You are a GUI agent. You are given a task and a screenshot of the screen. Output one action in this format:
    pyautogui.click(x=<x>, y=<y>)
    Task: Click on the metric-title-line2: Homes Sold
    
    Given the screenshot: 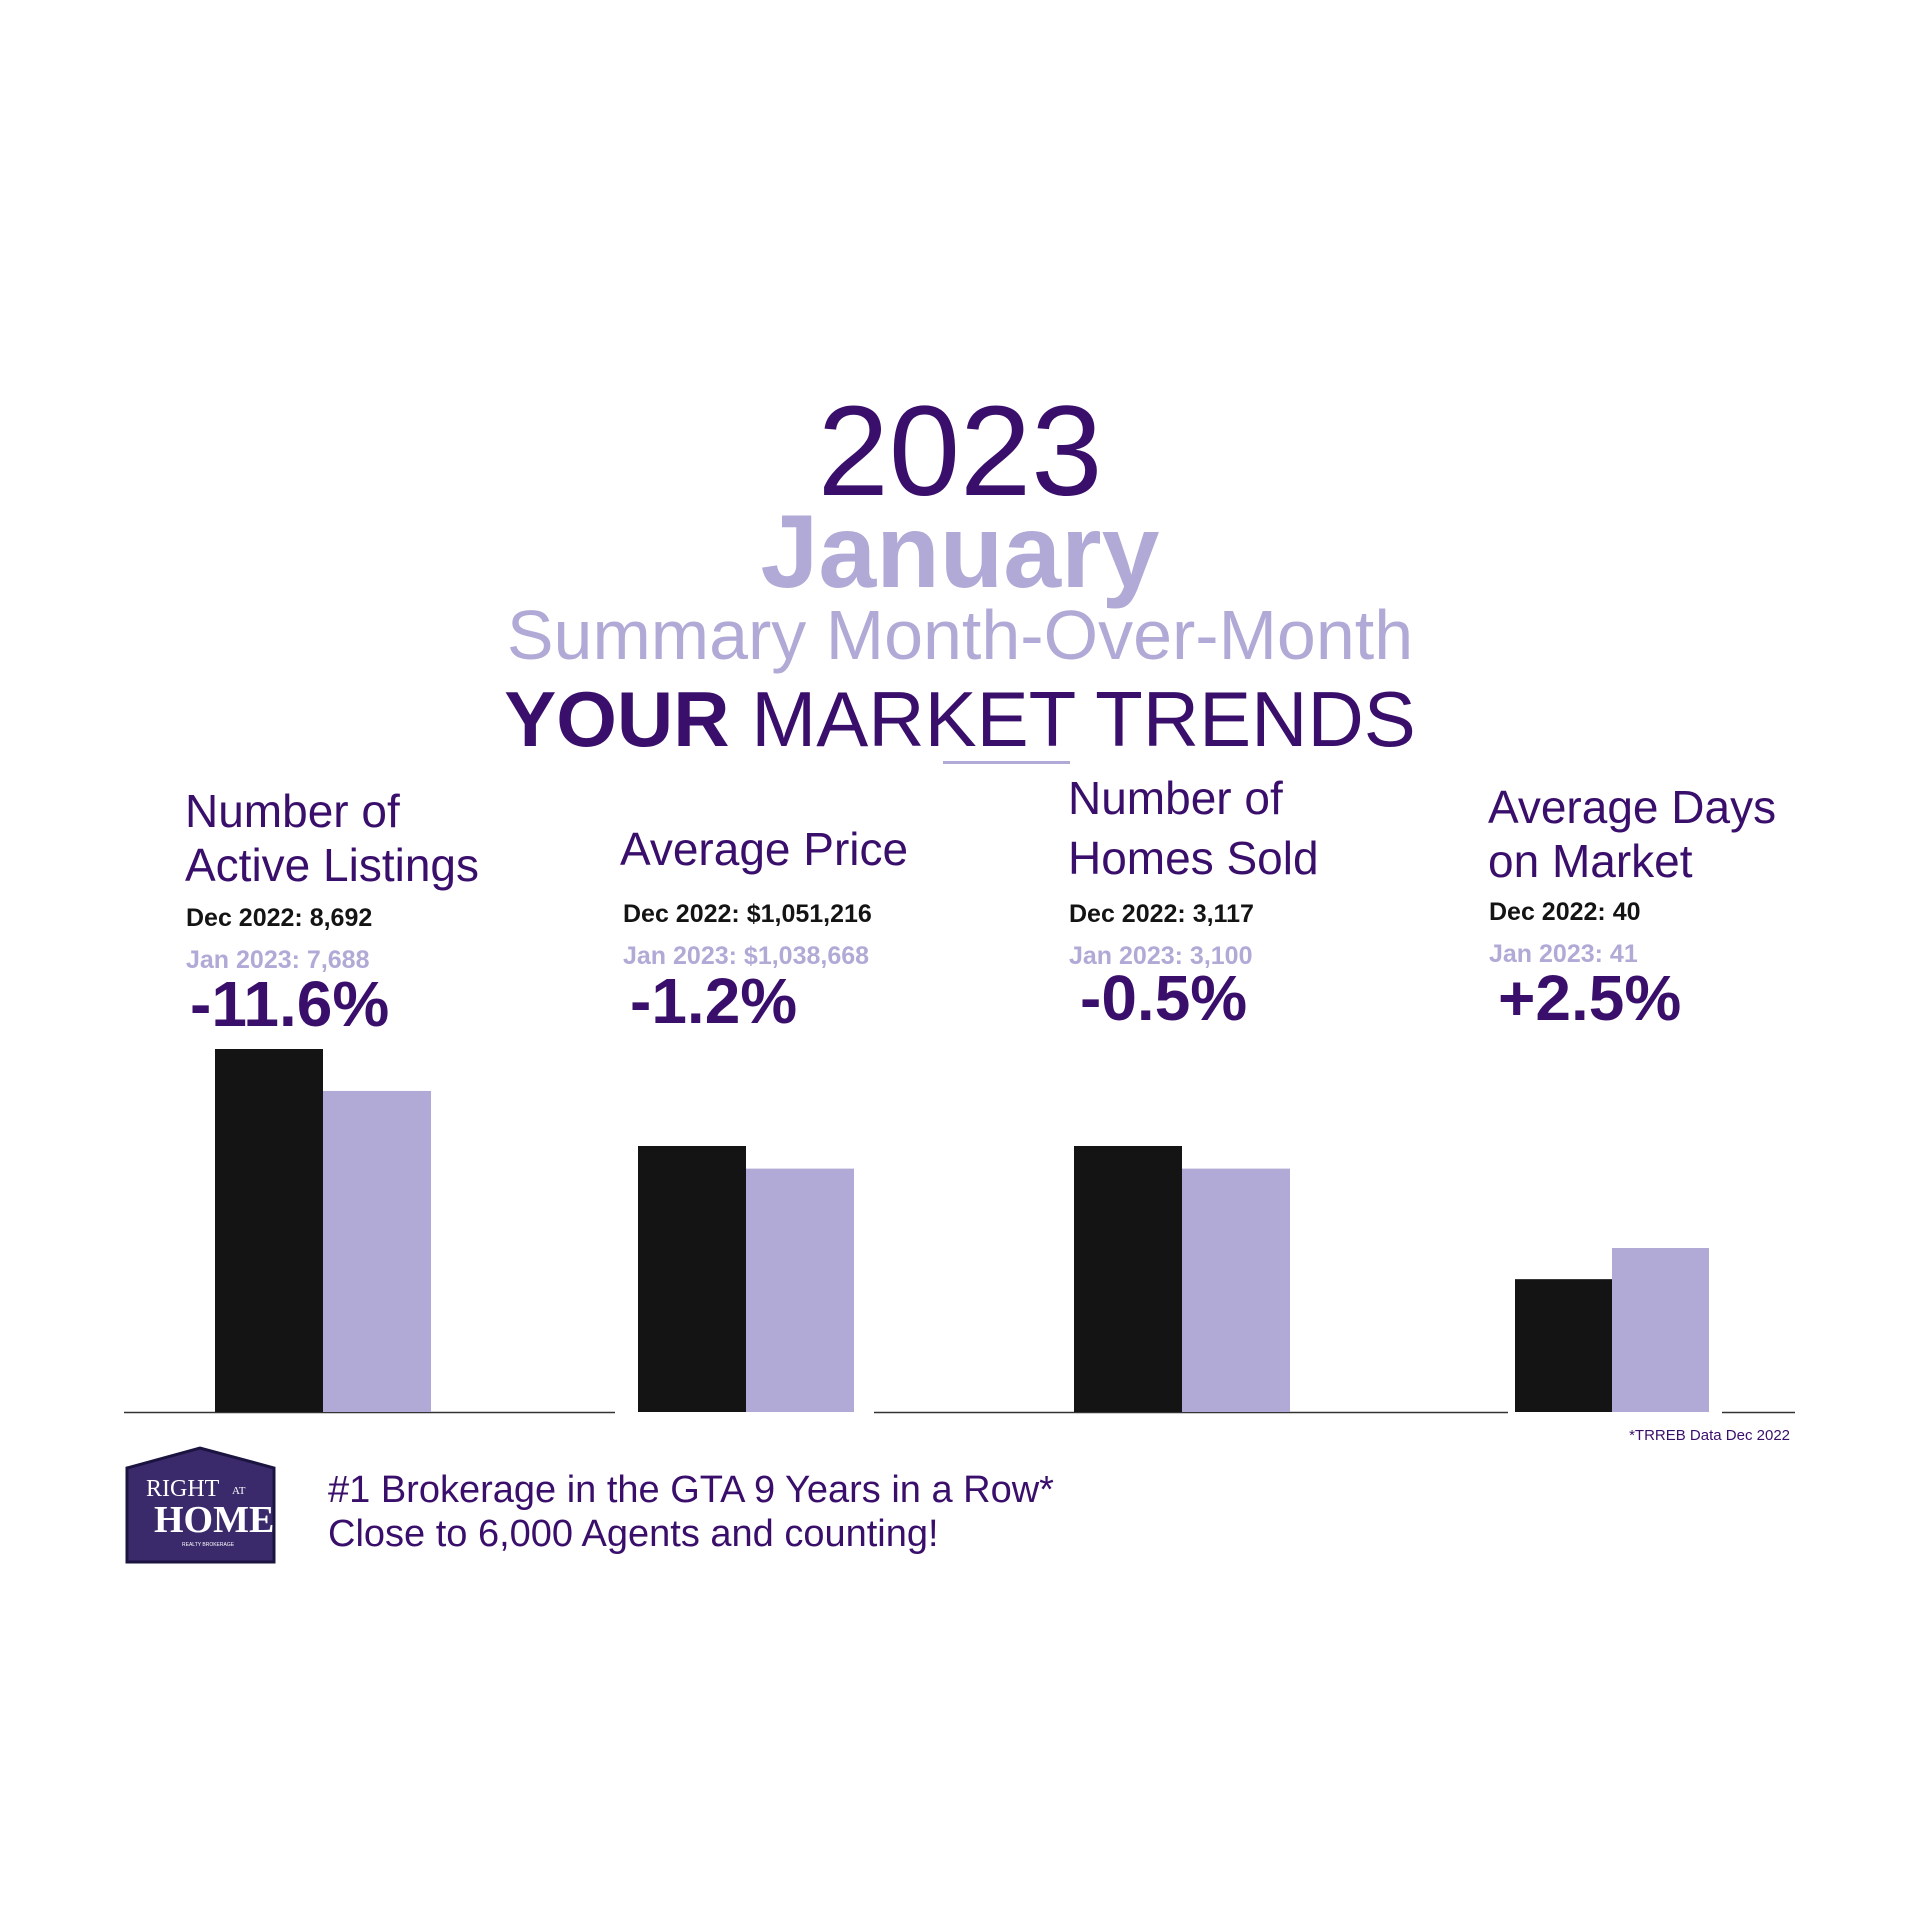 What is the action you would take?
    pyautogui.click(x=1193, y=858)
    